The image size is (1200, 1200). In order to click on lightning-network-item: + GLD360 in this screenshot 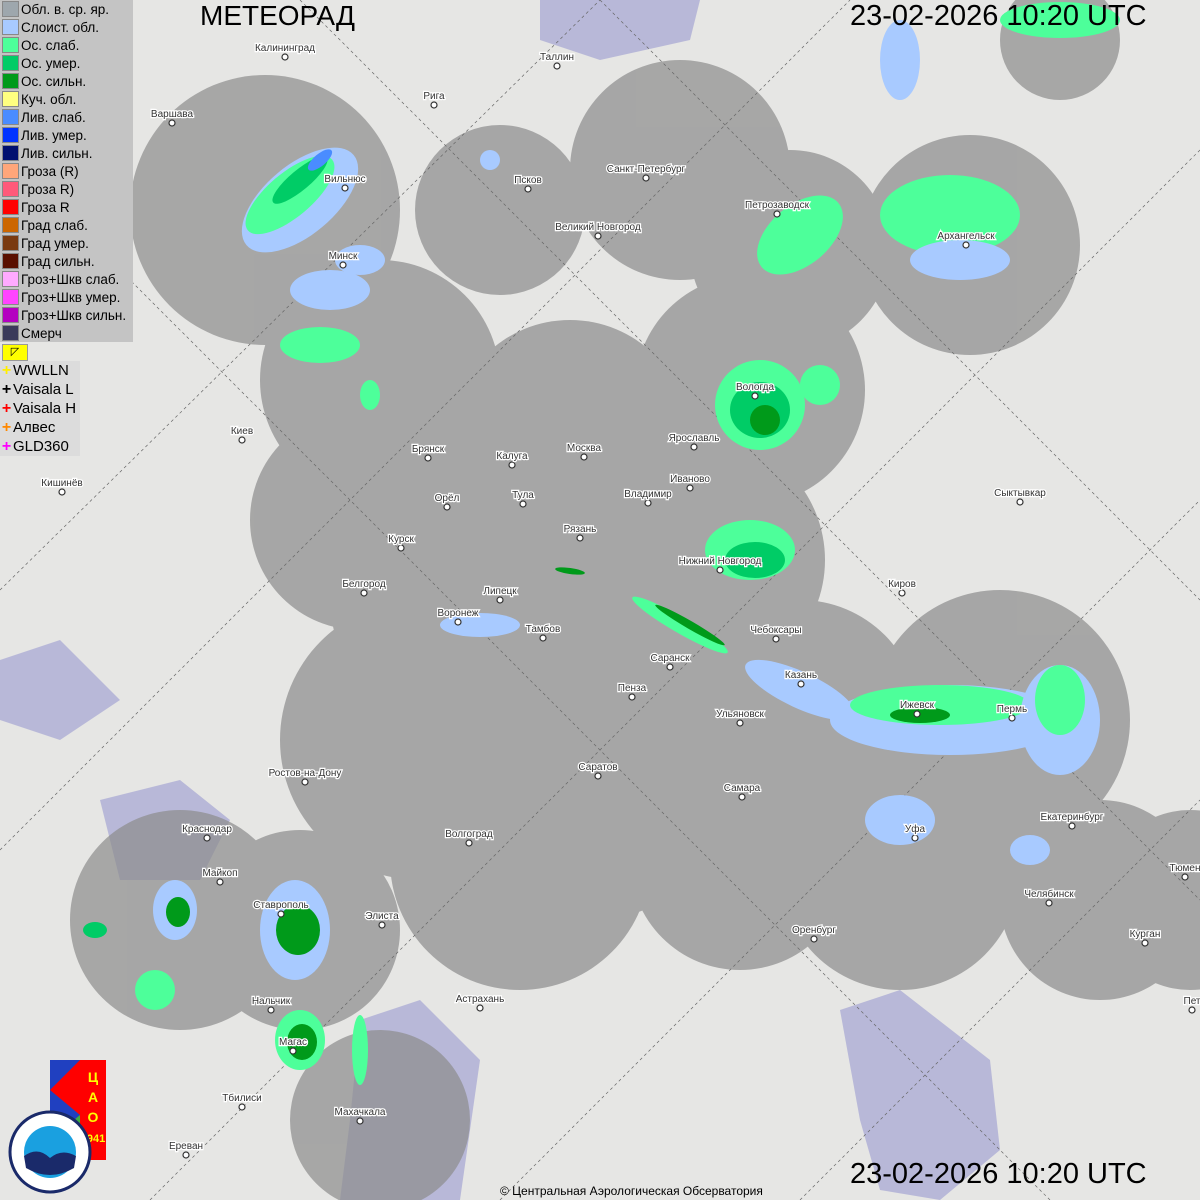, I will do `click(38, 446)`.